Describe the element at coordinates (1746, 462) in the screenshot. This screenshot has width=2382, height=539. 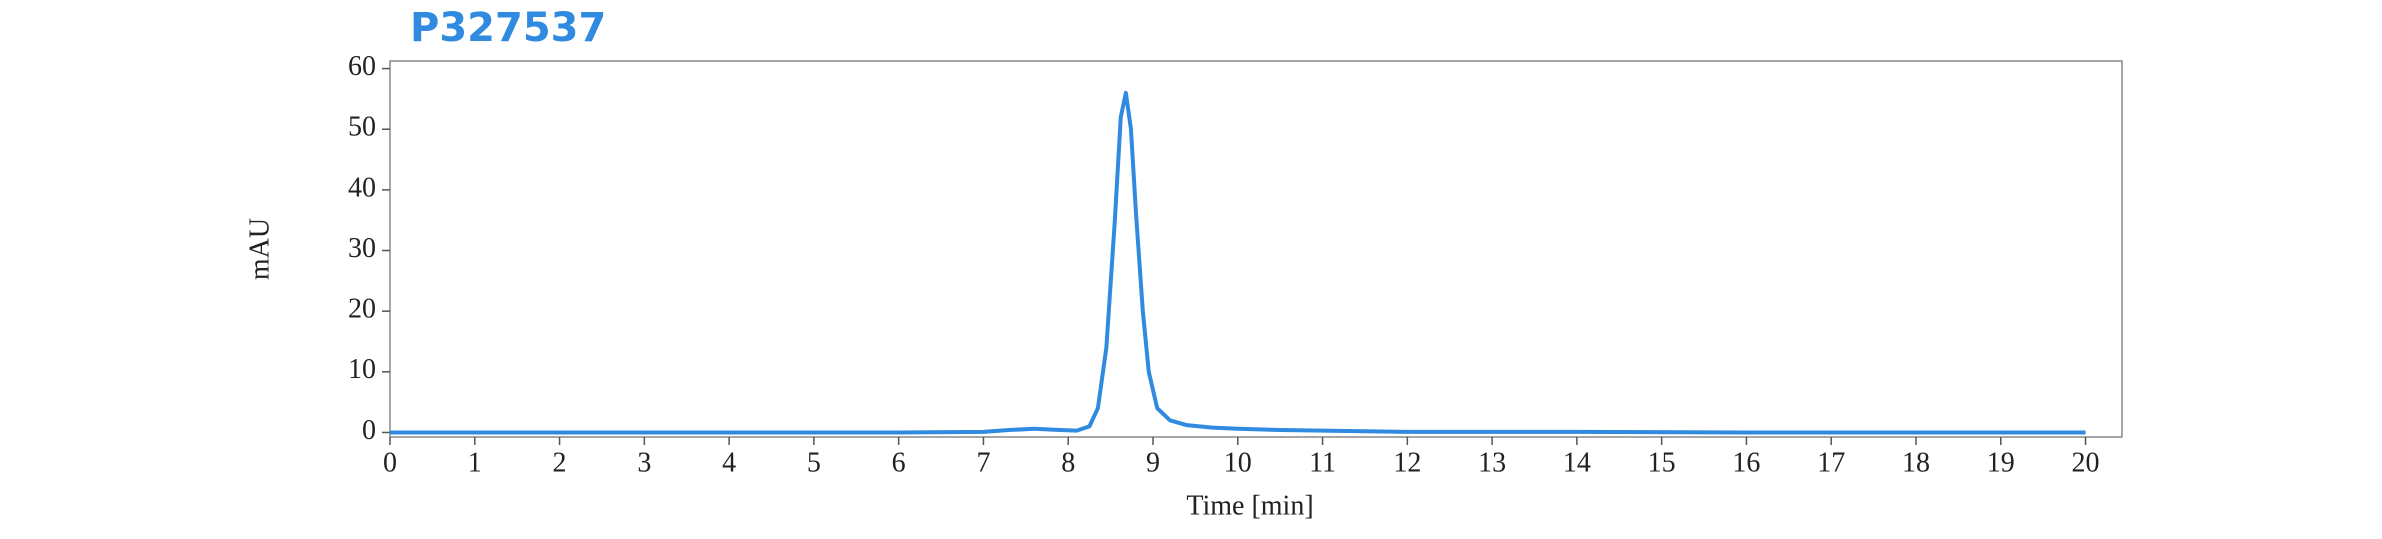
I see `x-tick-label: 16` at that location.